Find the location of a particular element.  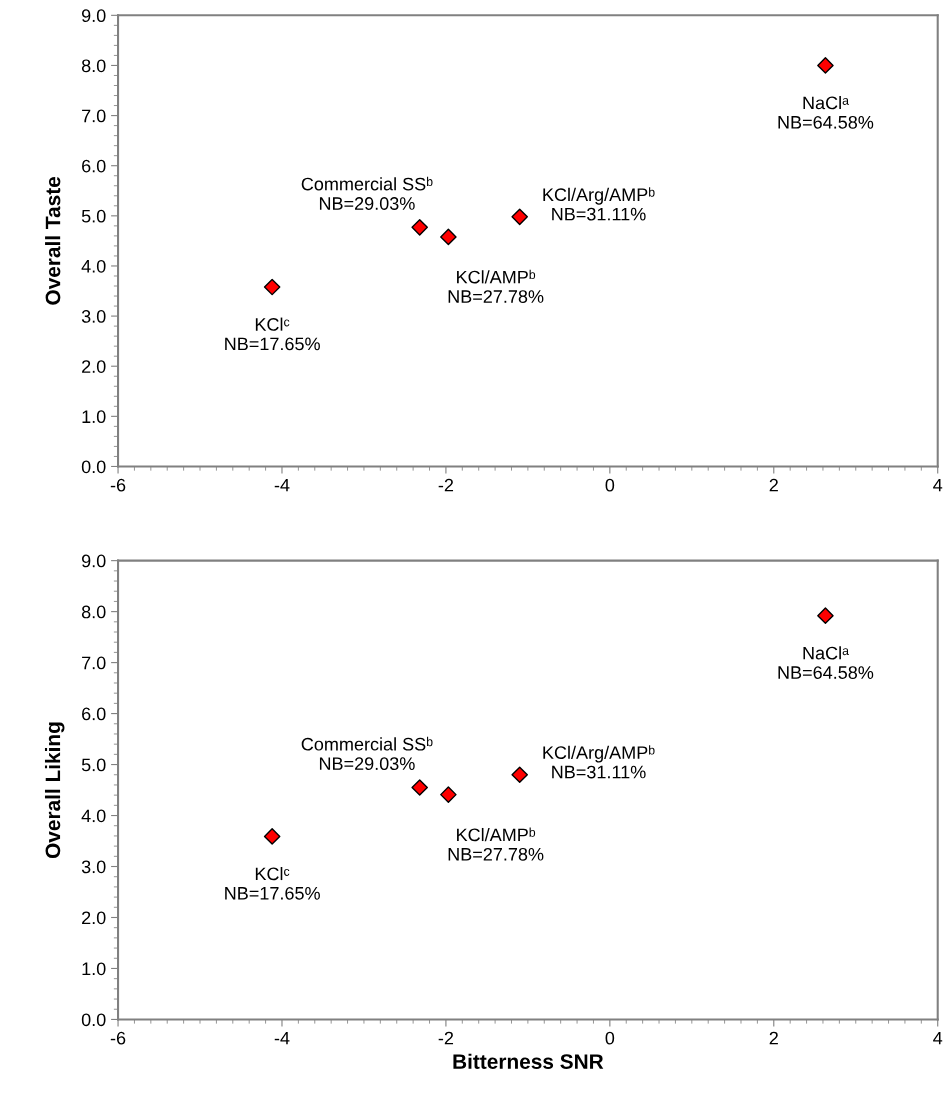

y-axis-title: Overall Liking is located at coordinates (54, 790).